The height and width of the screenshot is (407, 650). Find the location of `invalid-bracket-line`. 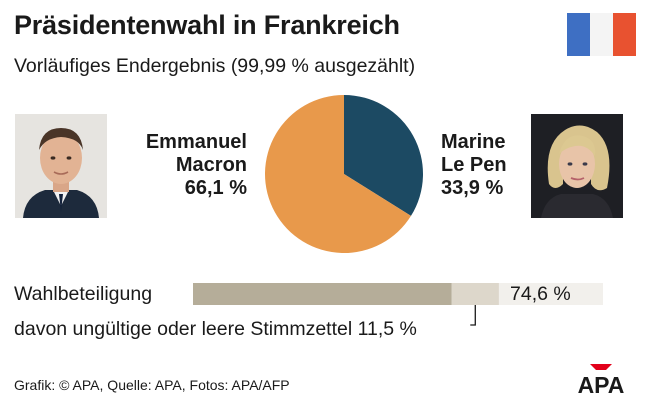

invalid-bracket-line is located at coordinates (473, 315).